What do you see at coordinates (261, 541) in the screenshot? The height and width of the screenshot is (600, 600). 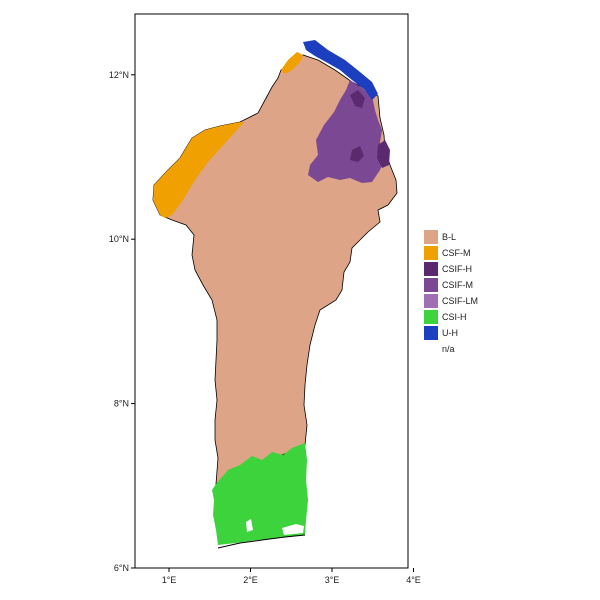 I see `coastline` at bounding box center [261, 541].